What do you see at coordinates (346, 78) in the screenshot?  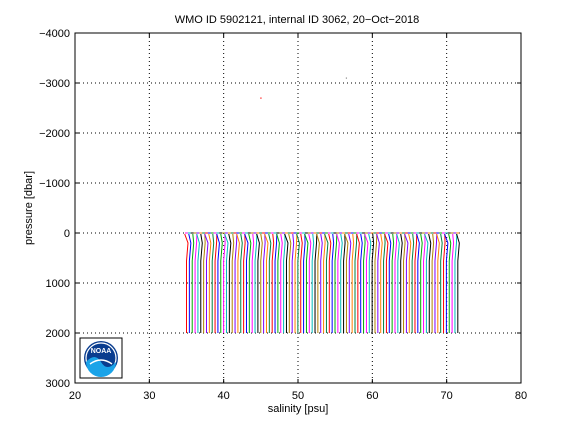 I see `outlier-point` at bounding box center [346, 78].